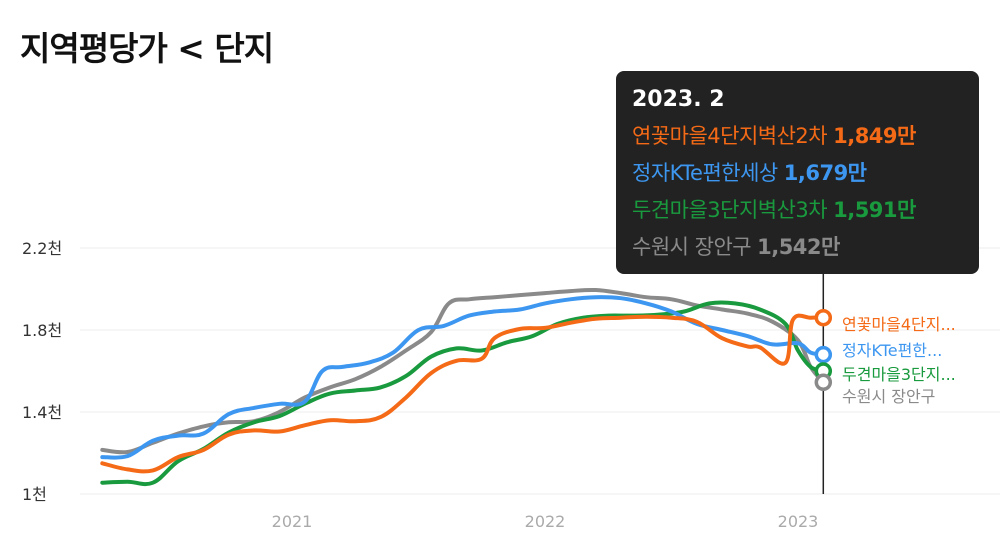 The image size is (1000, 548). I want to click on y-tick-label: 2.2천, so click(42, 248).